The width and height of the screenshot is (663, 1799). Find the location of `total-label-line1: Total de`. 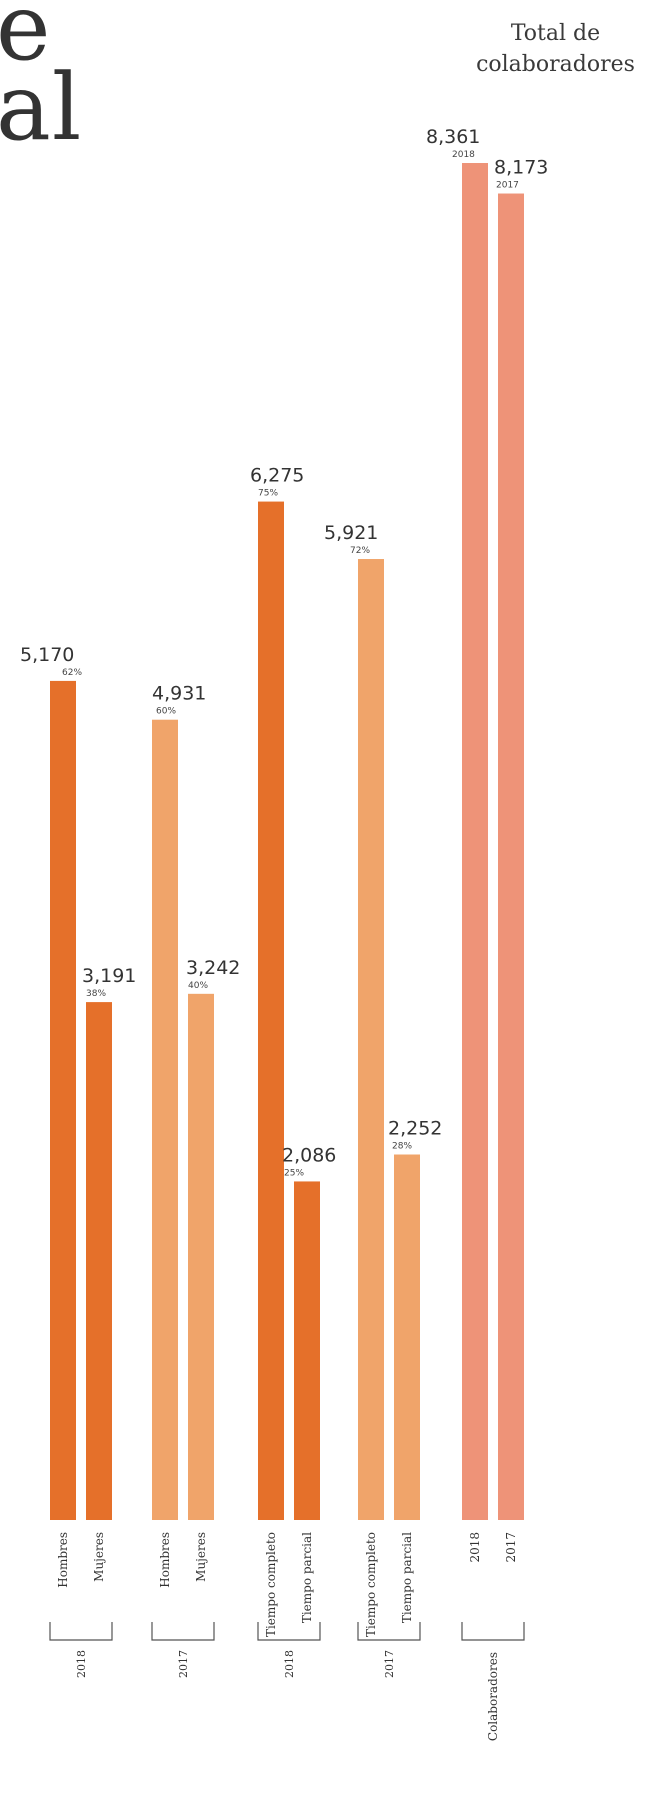

total-label-line1: Total de is located at coordinates (555, 33).